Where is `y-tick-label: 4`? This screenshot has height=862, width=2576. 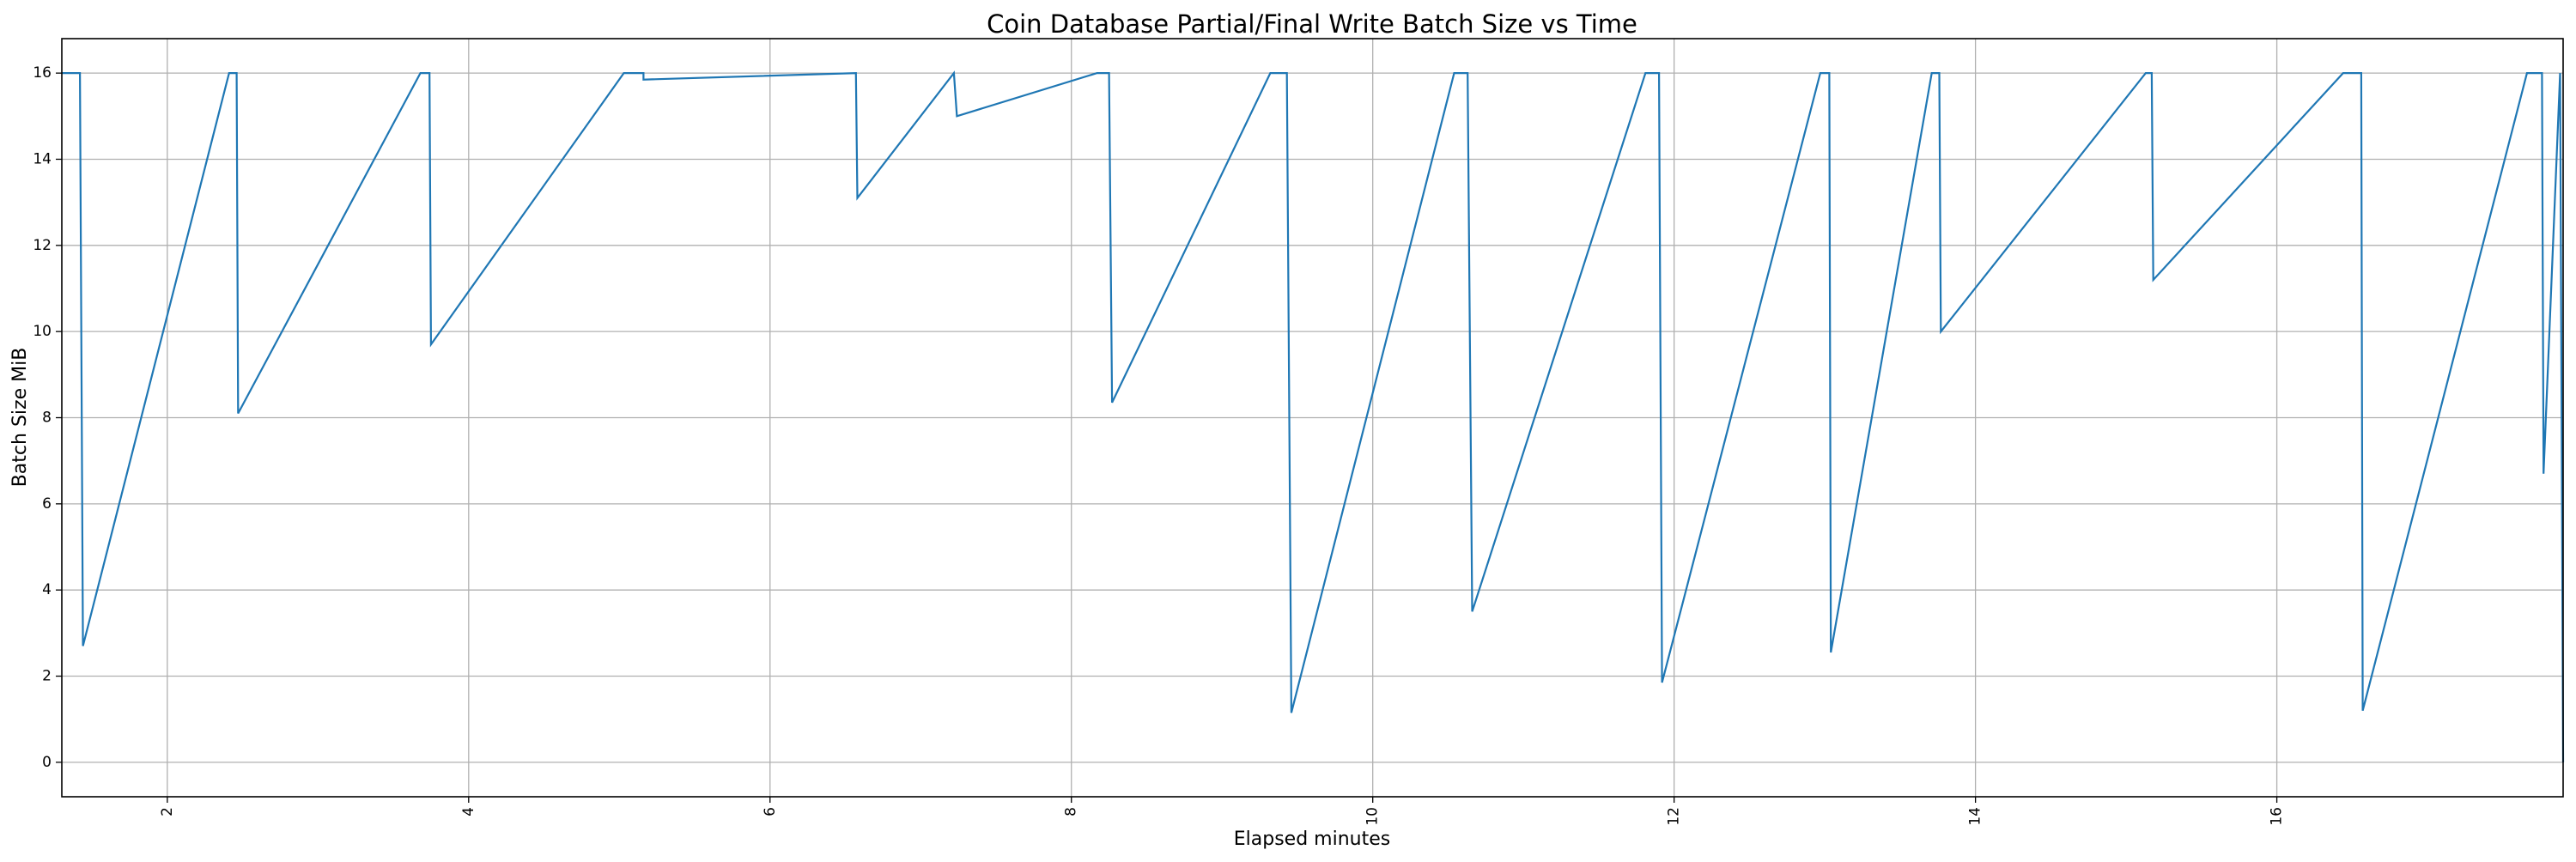 y-tick-label: 4 is located at coordinates (47, 589).